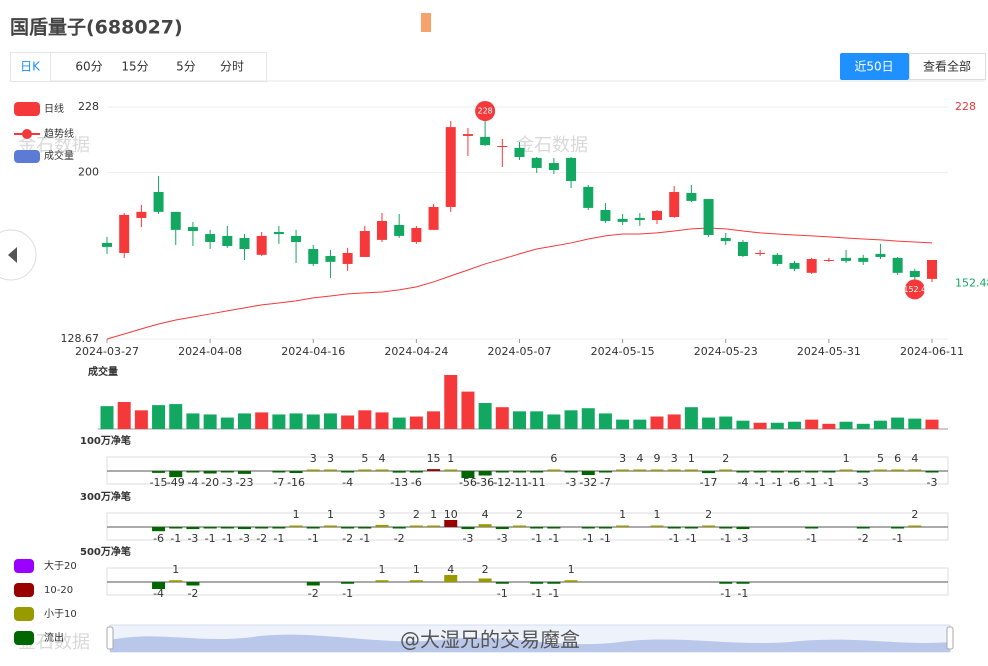 The height and width of the screenshot is (666, 988). What do you see at coordinates (490, 640) in the screenshot?
I see `watermark: @大湿兄的交易魔盒` at bounding box center [490, 640].